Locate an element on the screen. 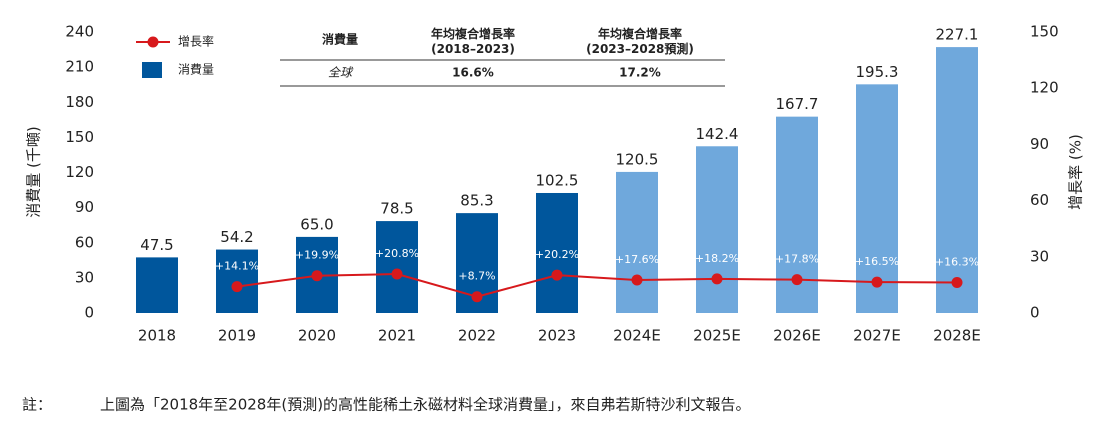  x-tick-label: 2025E is located at coordinates (717, 336).